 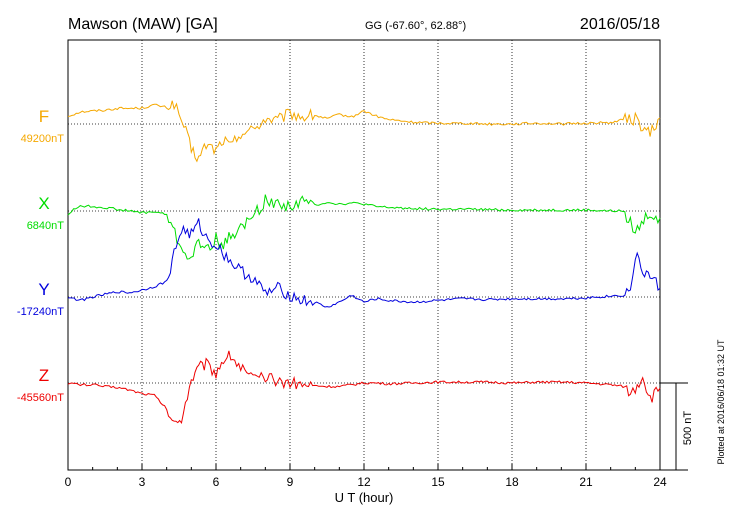 What do you see at coordinates (364, 227) in the screenshot?
I see `series-line-x` at bounding box center [364, 227].